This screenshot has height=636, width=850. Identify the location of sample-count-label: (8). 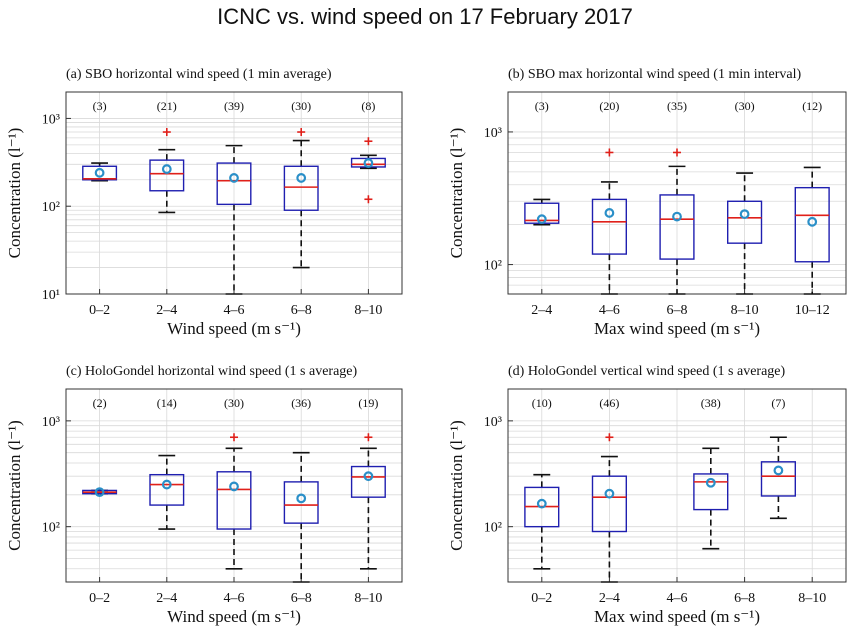
(368, 106).